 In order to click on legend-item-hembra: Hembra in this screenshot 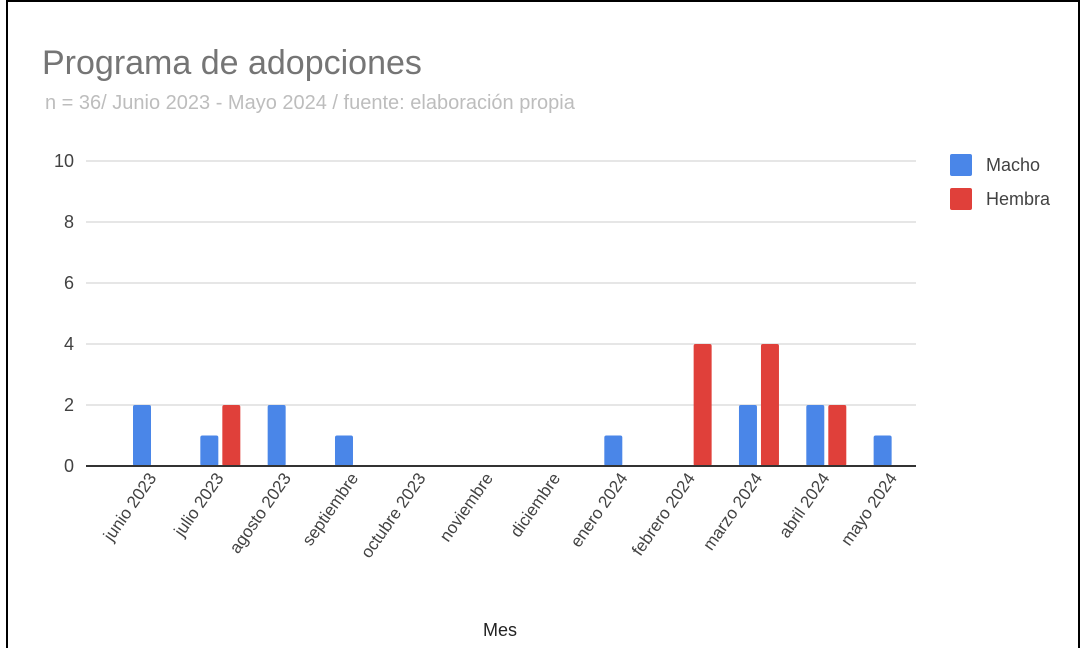, I will do `click(1000, 199)`.